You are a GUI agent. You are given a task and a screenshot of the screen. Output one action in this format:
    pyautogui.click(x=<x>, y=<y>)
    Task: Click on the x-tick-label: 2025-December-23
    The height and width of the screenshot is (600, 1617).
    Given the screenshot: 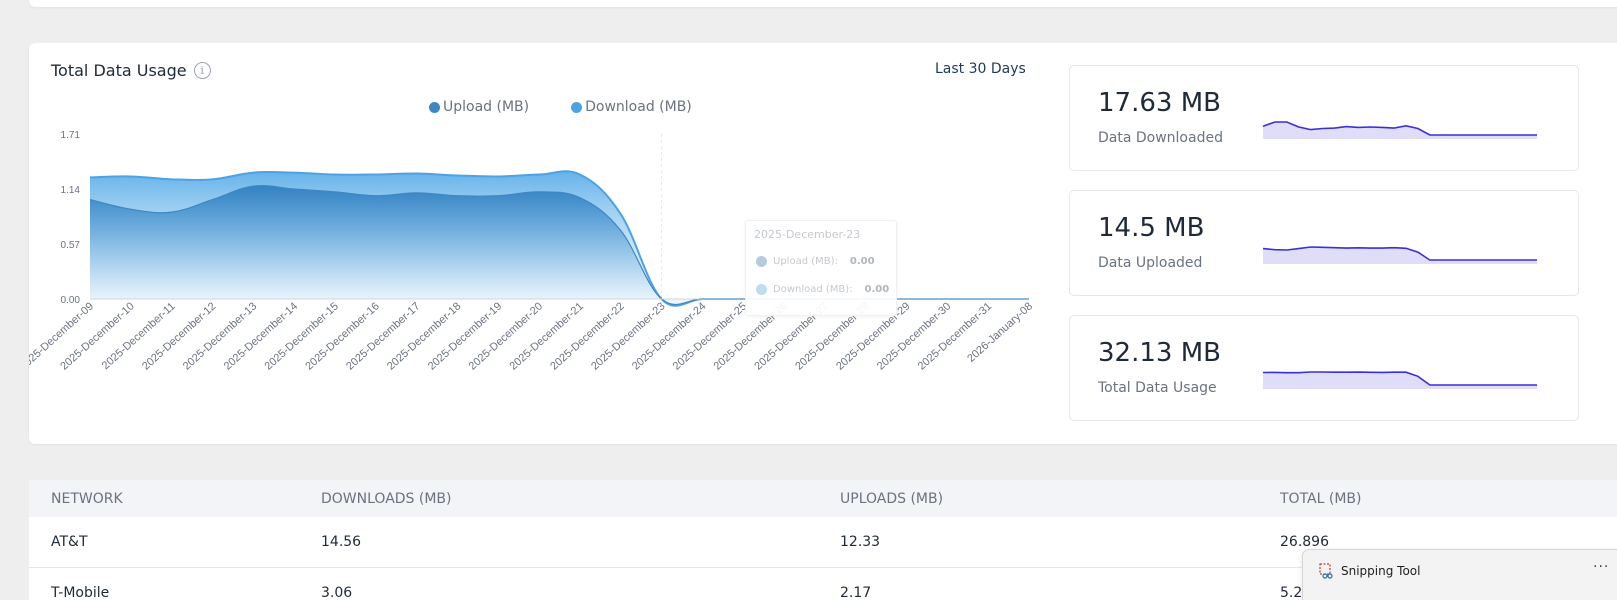 What is the action you would take?
    pyautogui.click(x=628, y=336)
    